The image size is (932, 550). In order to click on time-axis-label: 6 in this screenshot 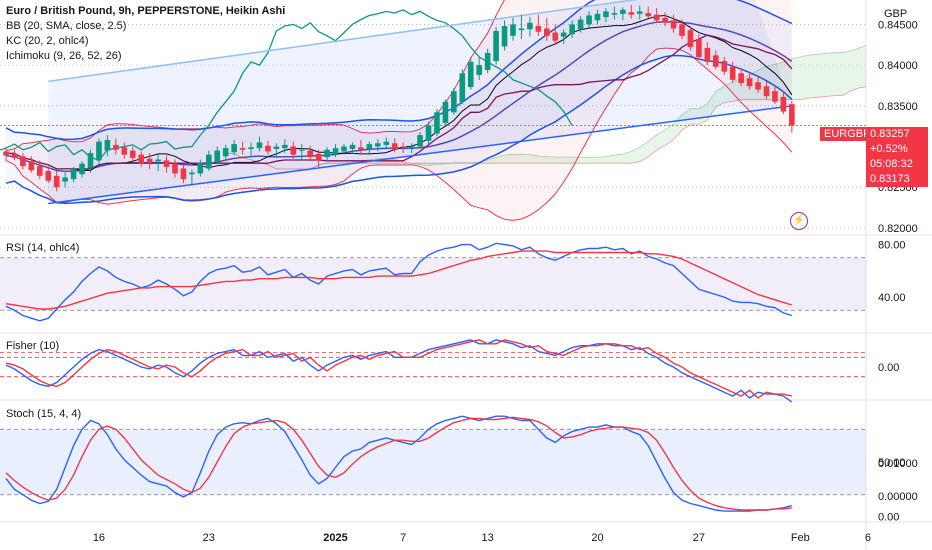, I will do `click(868, 538)`.